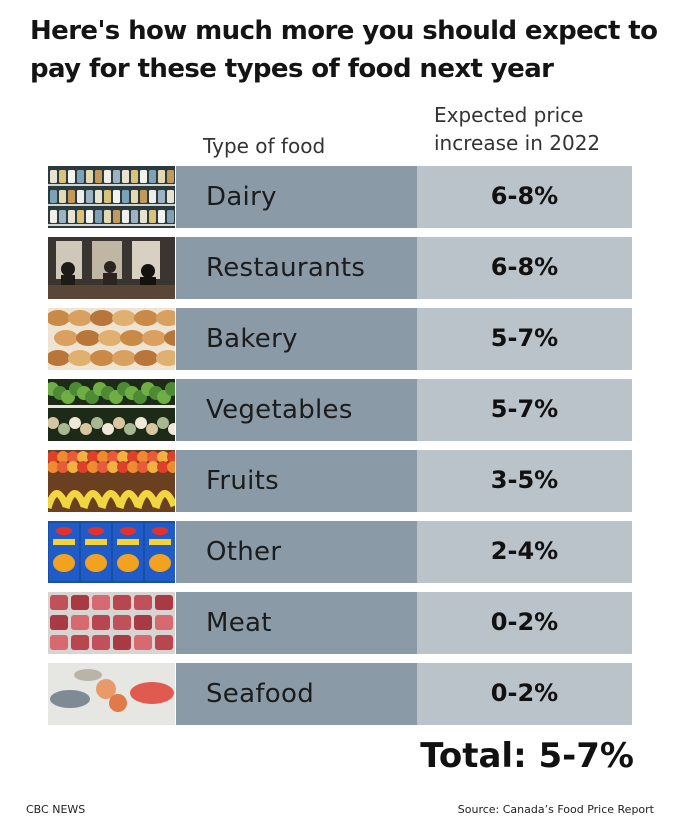 Image resolution: width=680 pixels, height=832 pixels. I want to click on price-increase-cell: 3-5%, so click(524, 481).